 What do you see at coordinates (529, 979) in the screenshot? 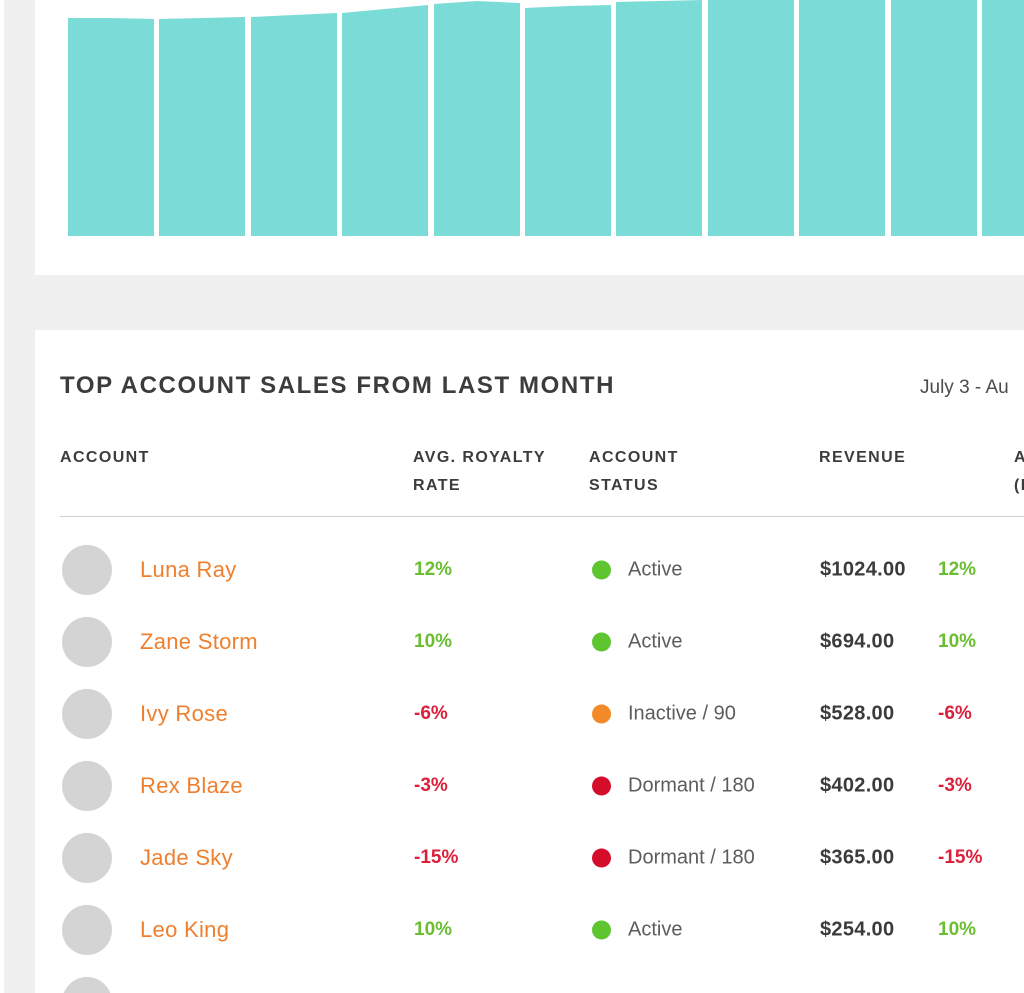
I see `table-row` at bounding box center [529, 979].